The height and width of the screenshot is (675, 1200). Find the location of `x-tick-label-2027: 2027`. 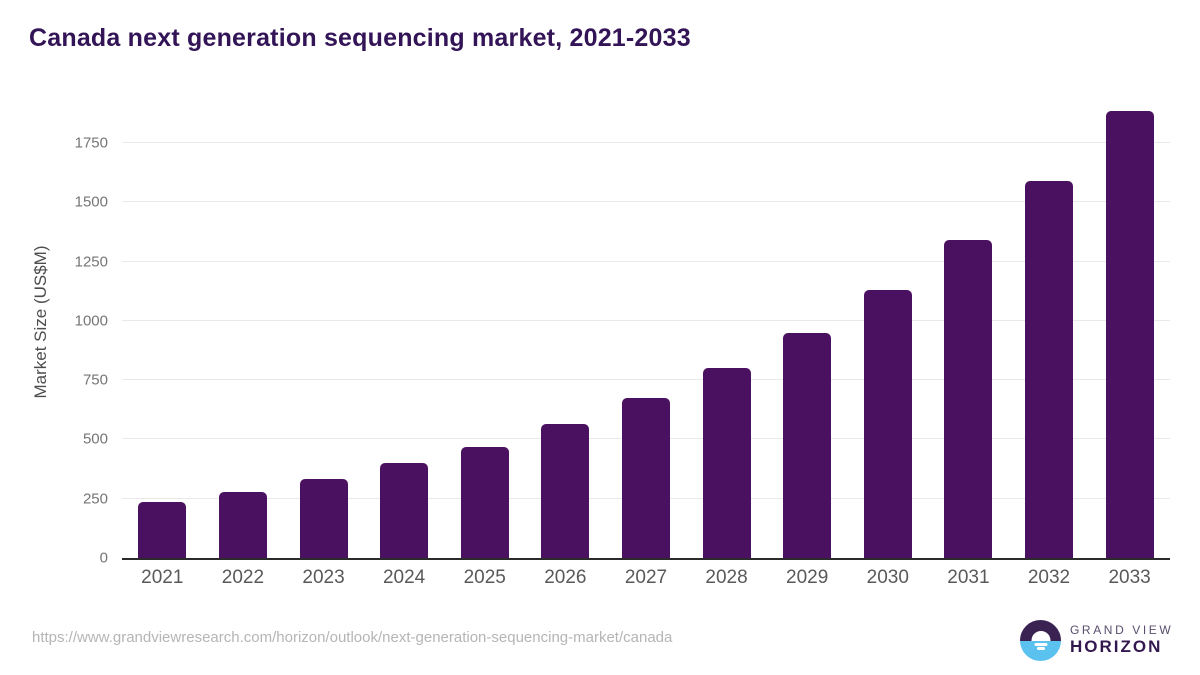

x-tick-label-2027: 2027 is located at coordinates (646, 577).